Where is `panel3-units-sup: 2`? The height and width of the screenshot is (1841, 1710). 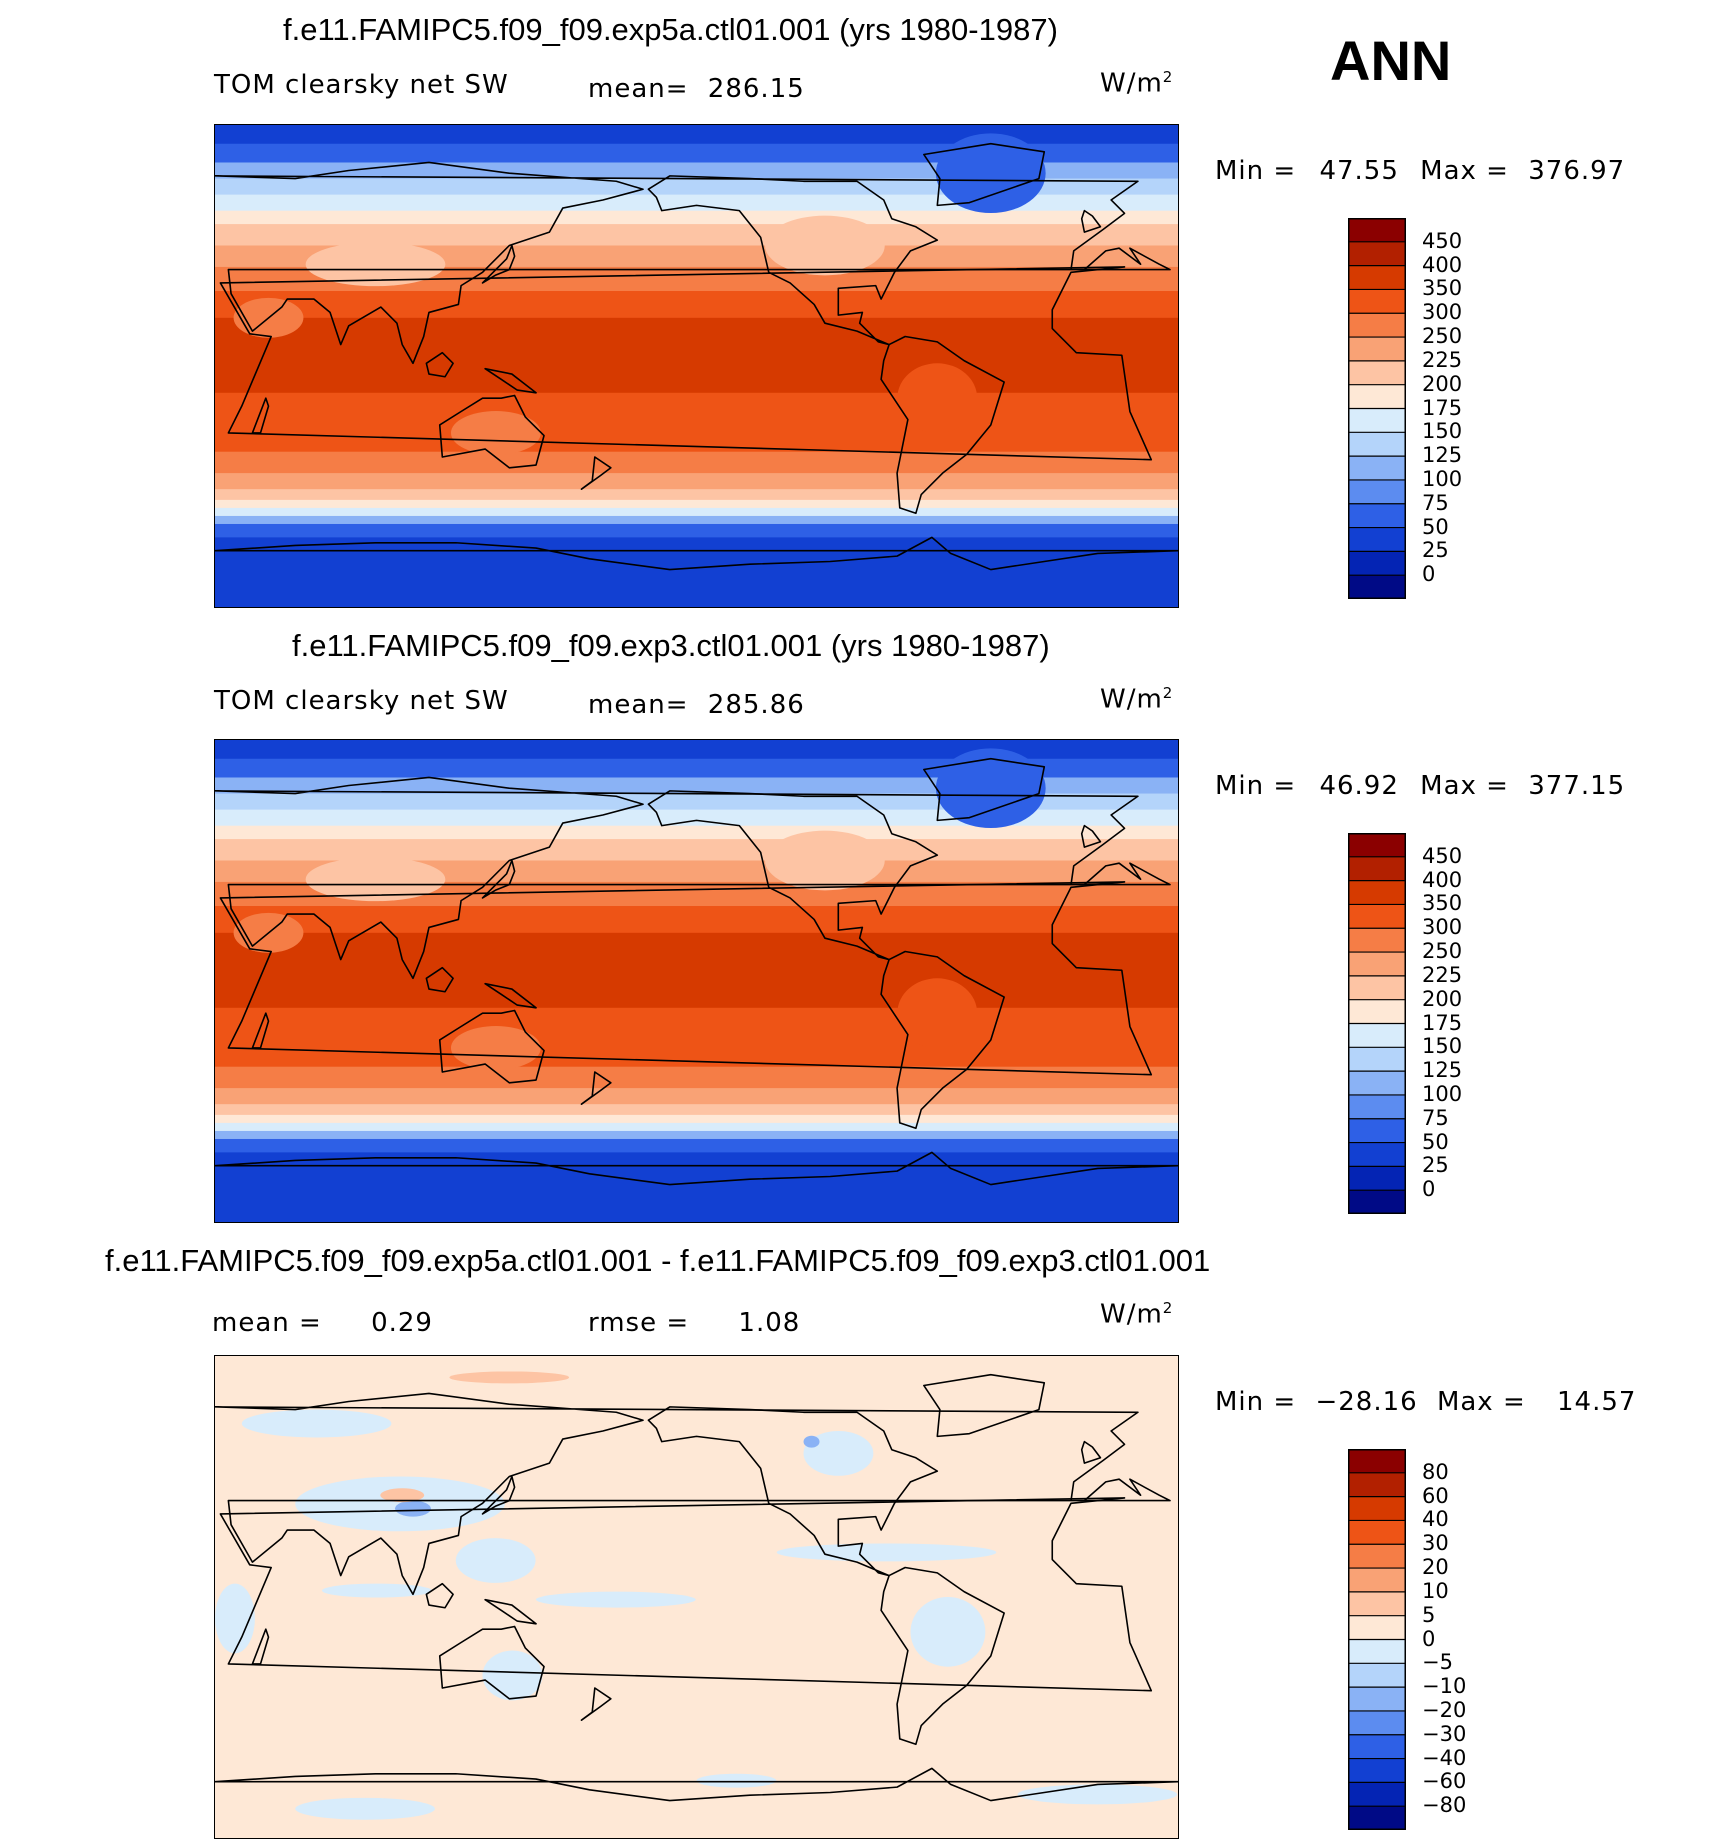
panel3-units-sup: 2 is located at coordinates (1168, 1308).